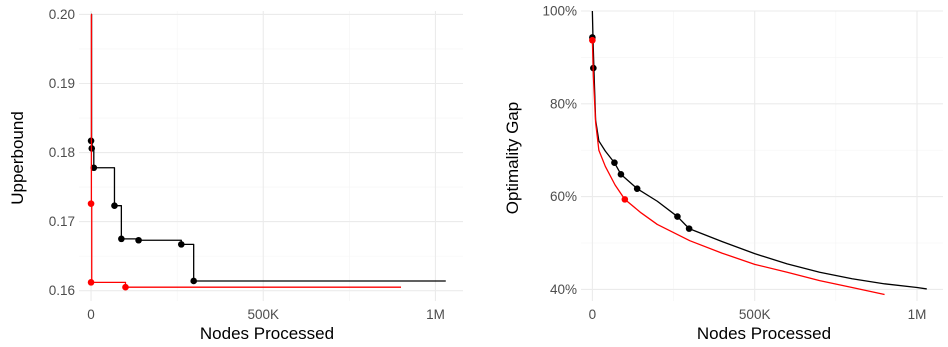 Image resolution: width=948 pixels, height=347 pixels. Describe the element at coordinates (563, 103) in the screenshot. I see `gap-y-tick-label: 80%` at that location.